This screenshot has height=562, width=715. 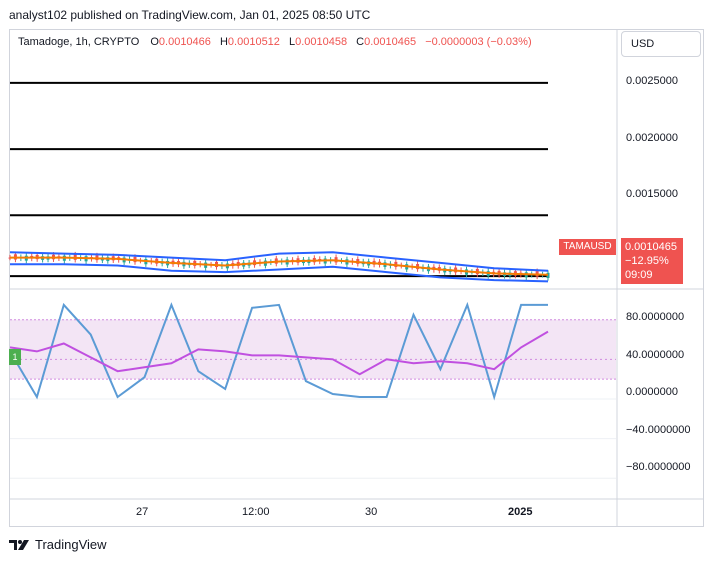 What do you see at coordinates (184, 42) in the screenshot?
I see `open-value: 0.0010466` at bounding box center [184, 42].